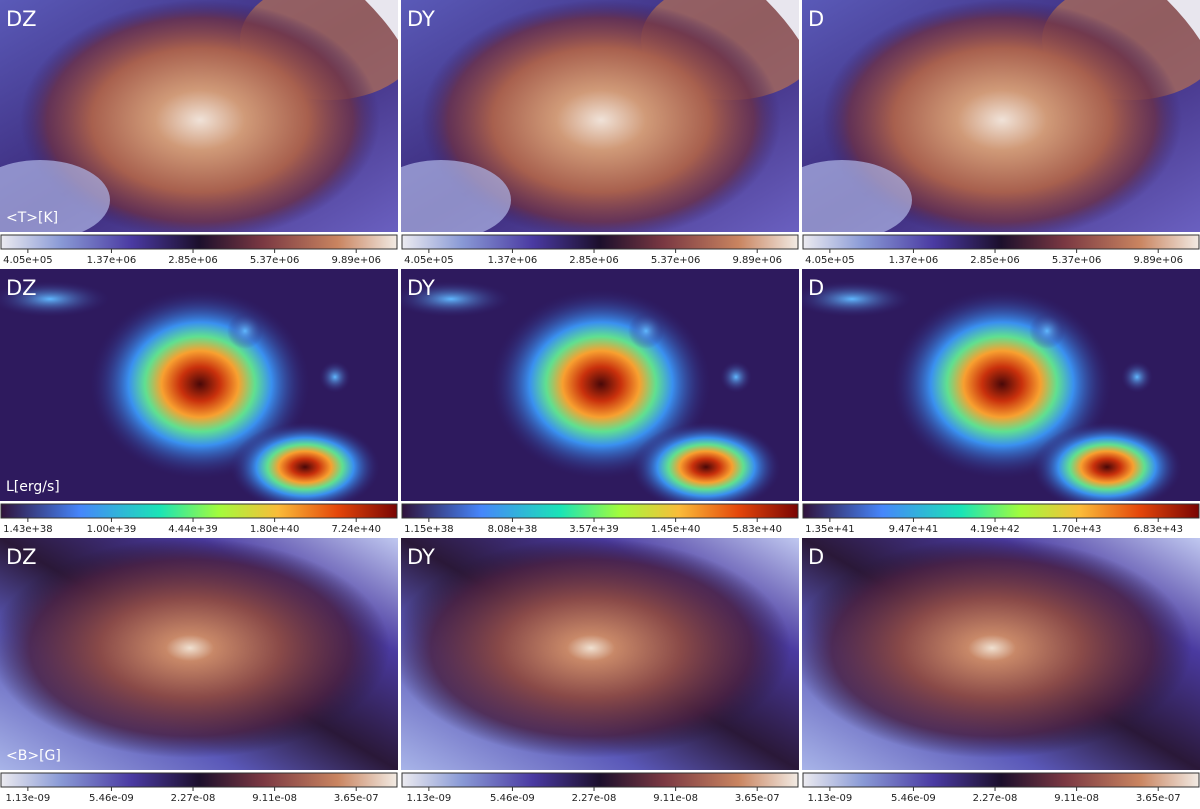 Image resolution: width=1200 pixels, height=809 pixels. What do you see at coordinates (32, 218) in the screenshot?
I see `quantity-label: <T>[K]` at bounding box center [32, 218].